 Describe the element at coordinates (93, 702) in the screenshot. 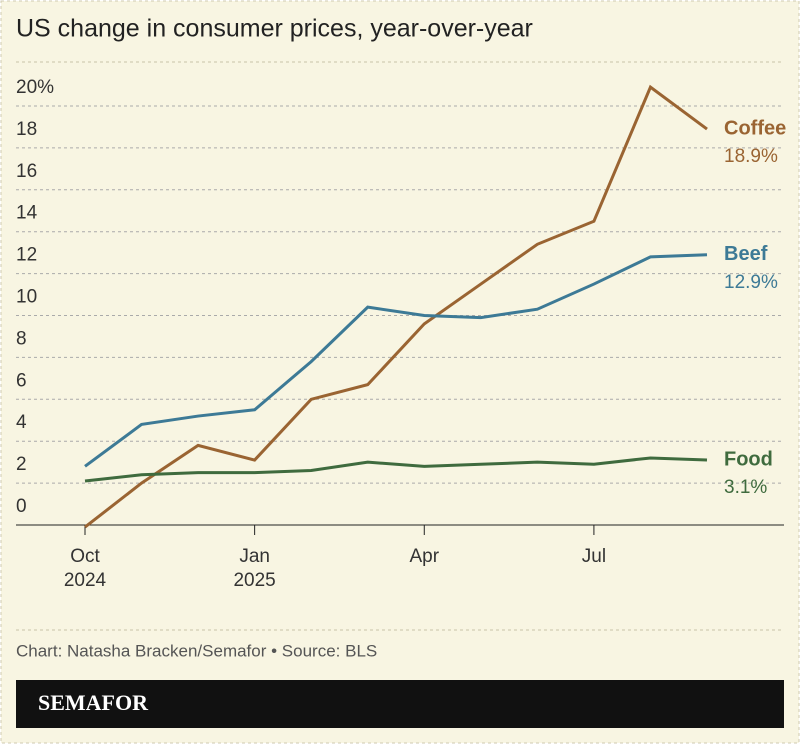

I see `brand: SEMAFOR` at that location.